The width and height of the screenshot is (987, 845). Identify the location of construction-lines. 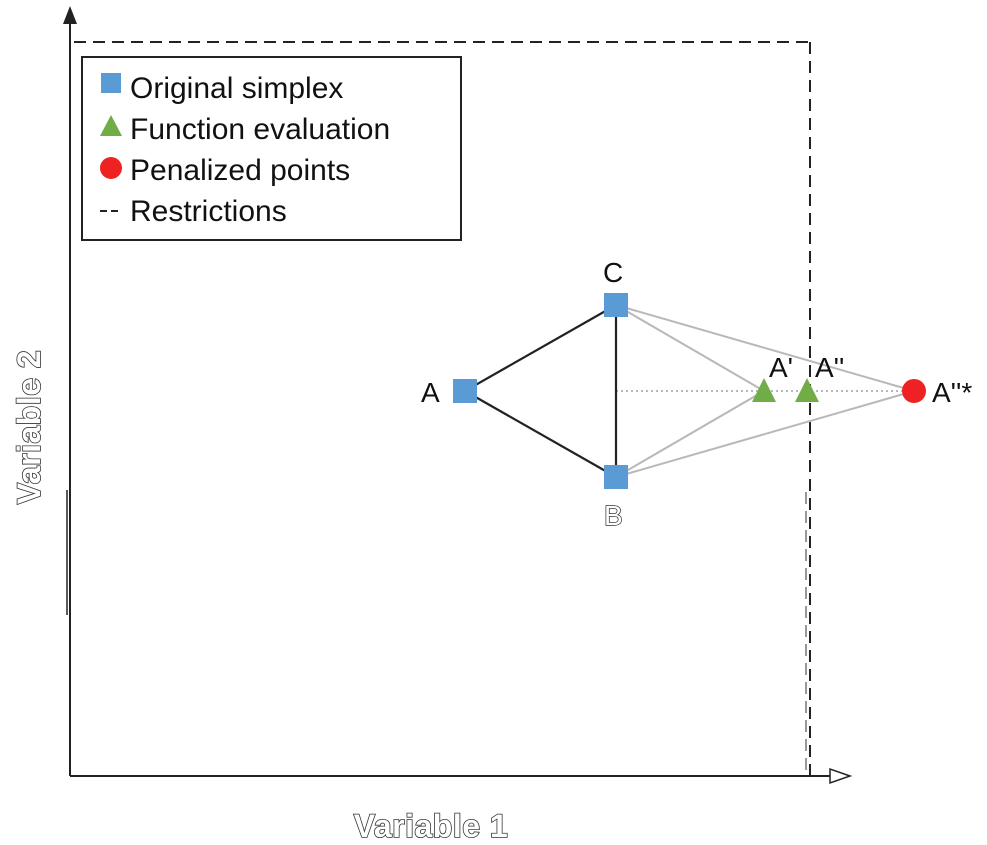
(765, 391).